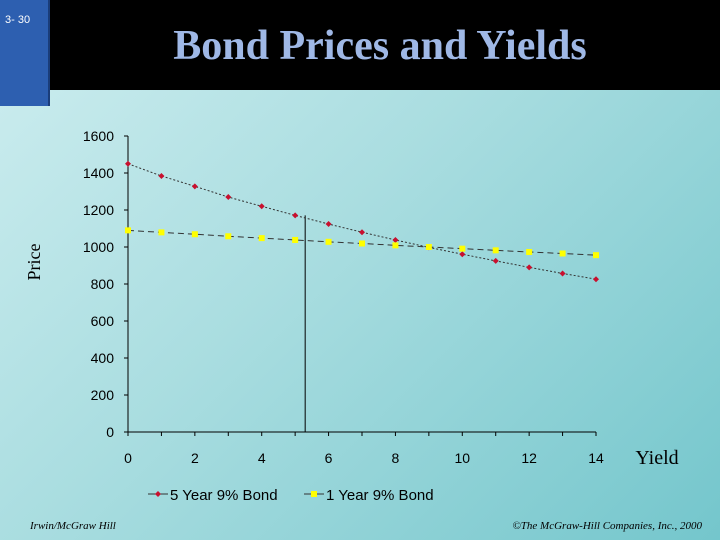 The height and width of the screenshot is (540, 720). What do you see at coordinates (103, 321) in the screenshot?
I see `y-tick-label: 600` at bounding box center [103, 321].